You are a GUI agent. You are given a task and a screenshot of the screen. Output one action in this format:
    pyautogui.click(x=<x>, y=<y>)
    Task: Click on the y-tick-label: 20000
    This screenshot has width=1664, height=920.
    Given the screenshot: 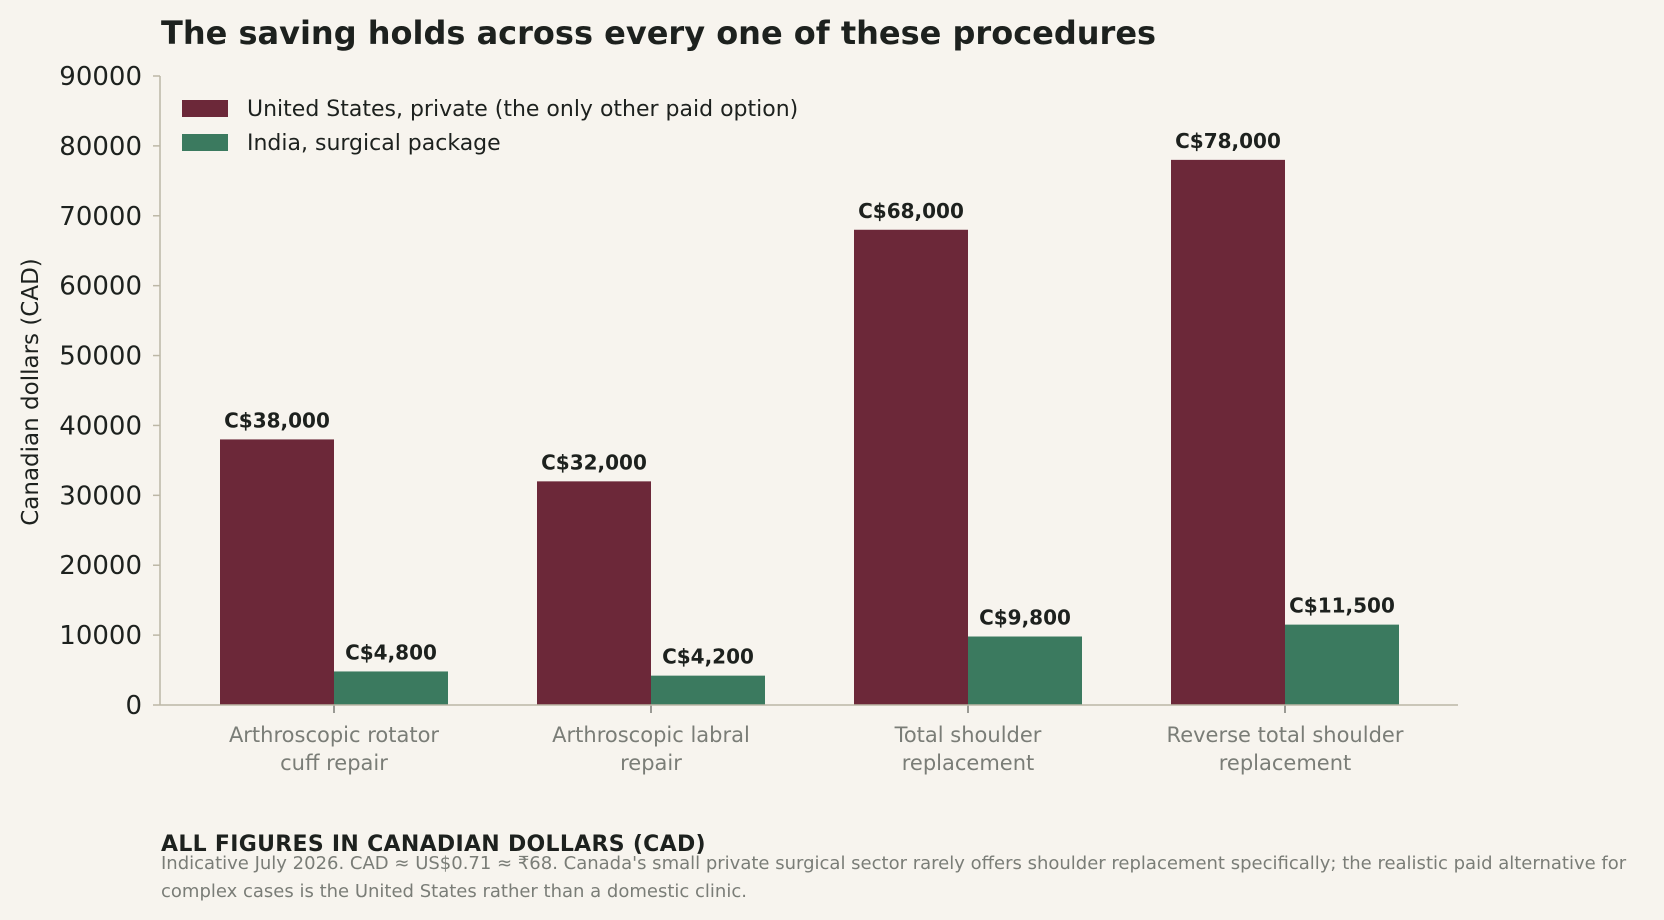 What is the action you would take?
    pyautogui.click(x=100, y=566)
    